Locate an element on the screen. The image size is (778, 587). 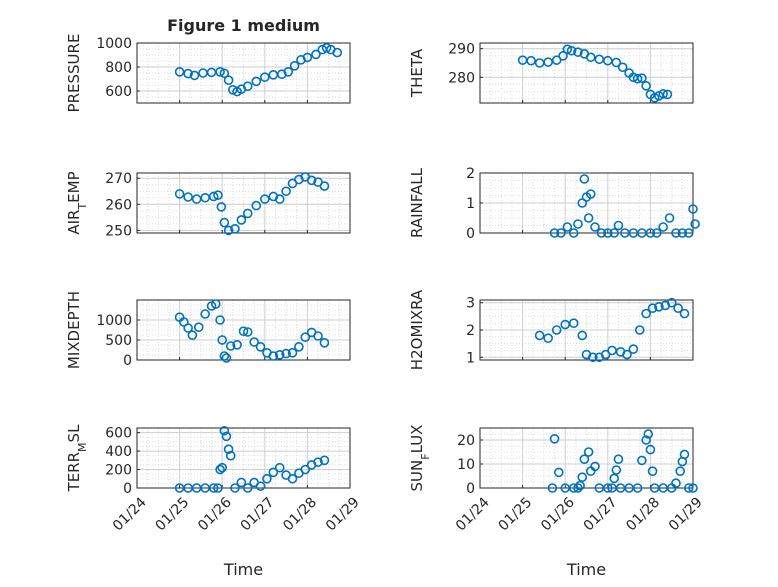
y-tick-label: 1 is located at coordinates (470, 204).